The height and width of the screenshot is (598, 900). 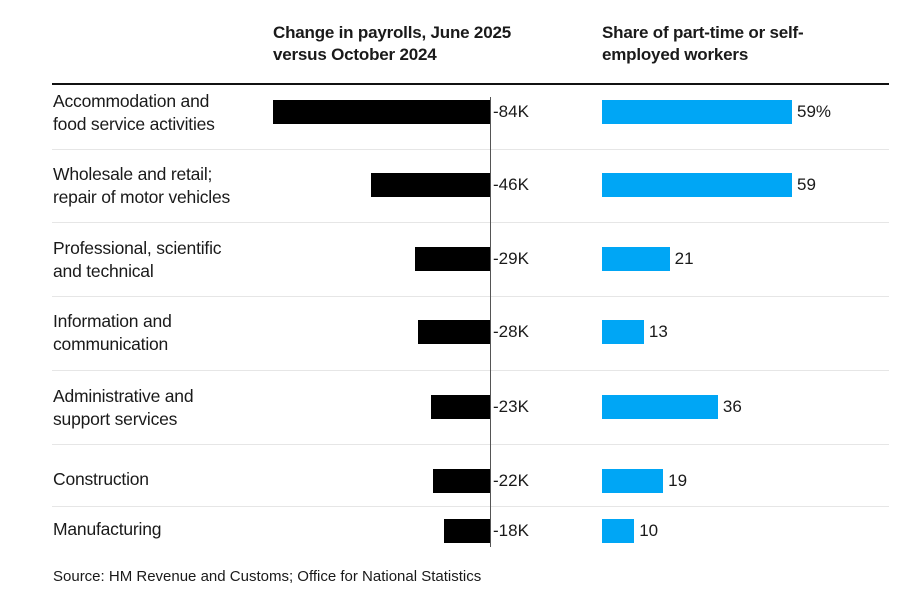 What do you see at coordinates (103, 271) in the screenshot?
I see `category-label-line-2: and technical` at bounding box center [103, 271].